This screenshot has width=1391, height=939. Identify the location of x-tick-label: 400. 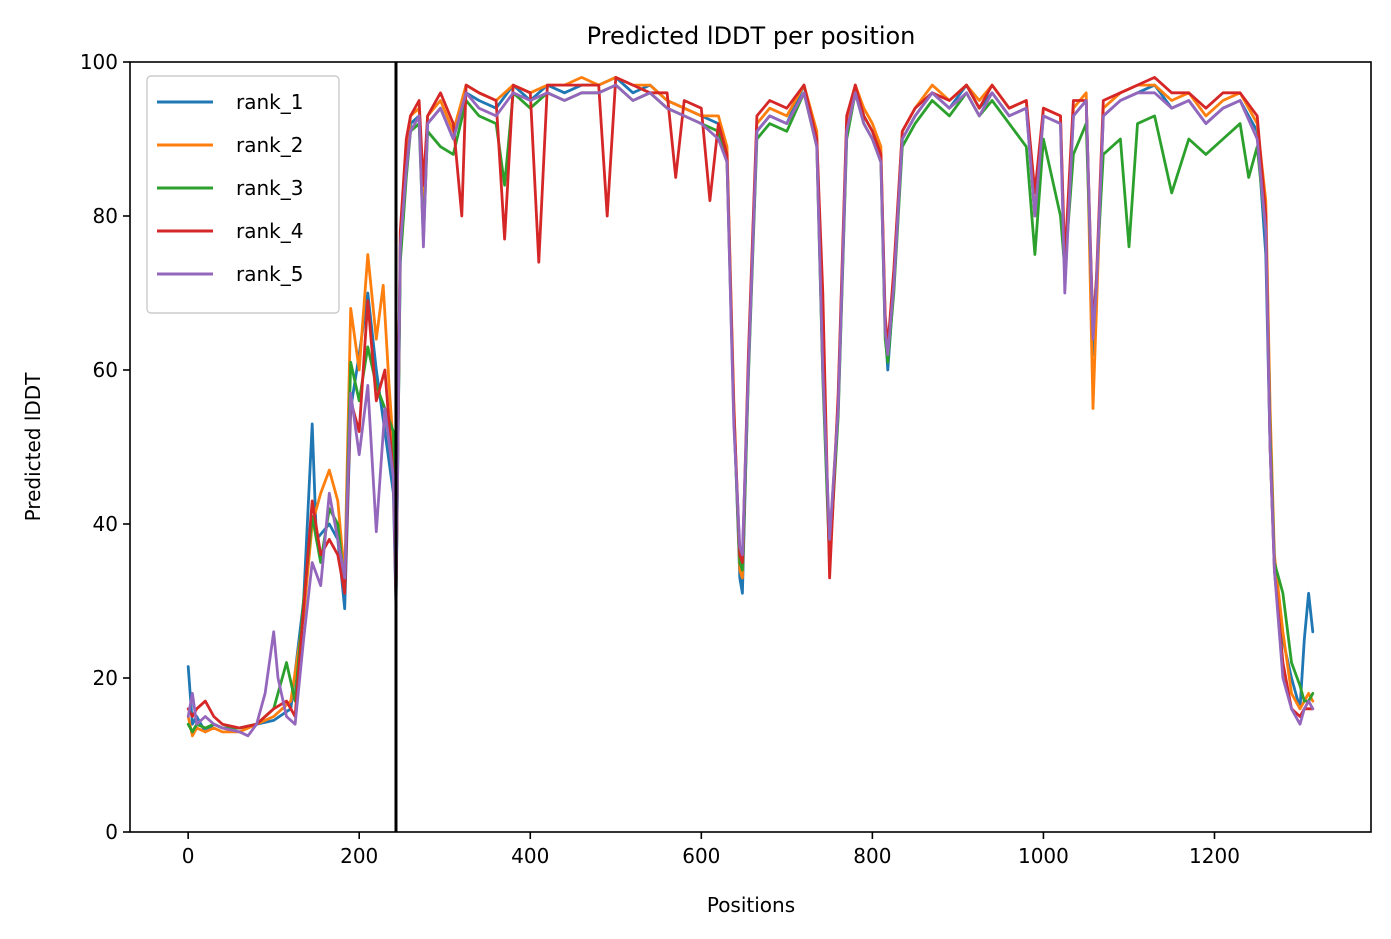
(530, 856).